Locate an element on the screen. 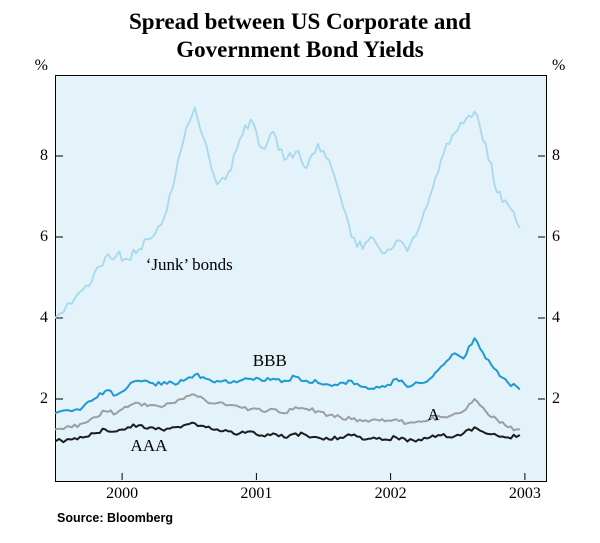 This screenshot has height=543, width=600. x-tick-label-2000: 2000 is located at coordinates (122, 493).